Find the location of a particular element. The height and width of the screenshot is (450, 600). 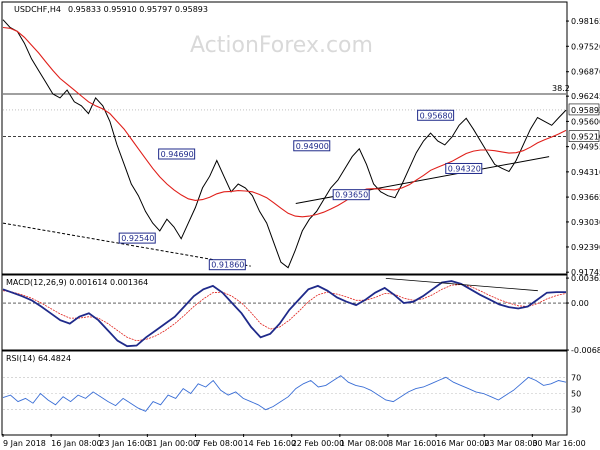

price-level-text: 0.94900 is located at coordinates (312, 146).